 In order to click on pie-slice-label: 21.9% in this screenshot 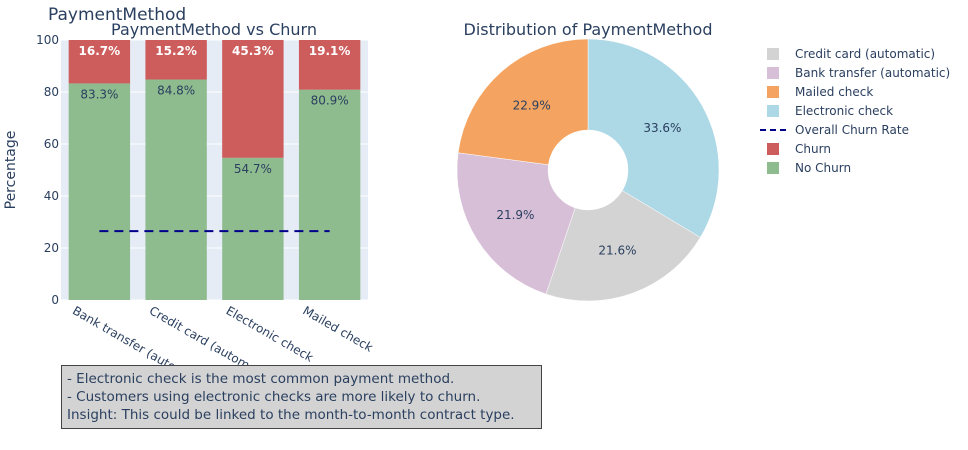, I will do `click(515, 215)`.